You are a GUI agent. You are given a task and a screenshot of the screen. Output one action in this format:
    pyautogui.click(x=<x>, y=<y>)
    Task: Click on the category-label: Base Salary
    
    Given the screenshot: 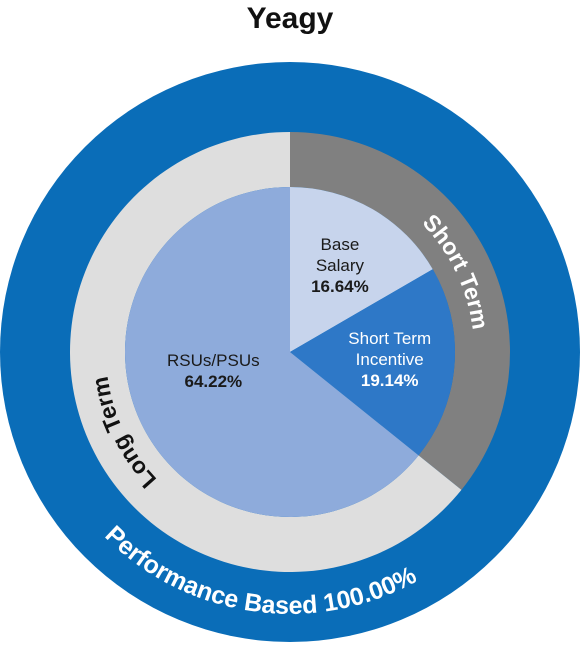 What is the action you would take?
    pyautogui.click(x=340, y=254)
    